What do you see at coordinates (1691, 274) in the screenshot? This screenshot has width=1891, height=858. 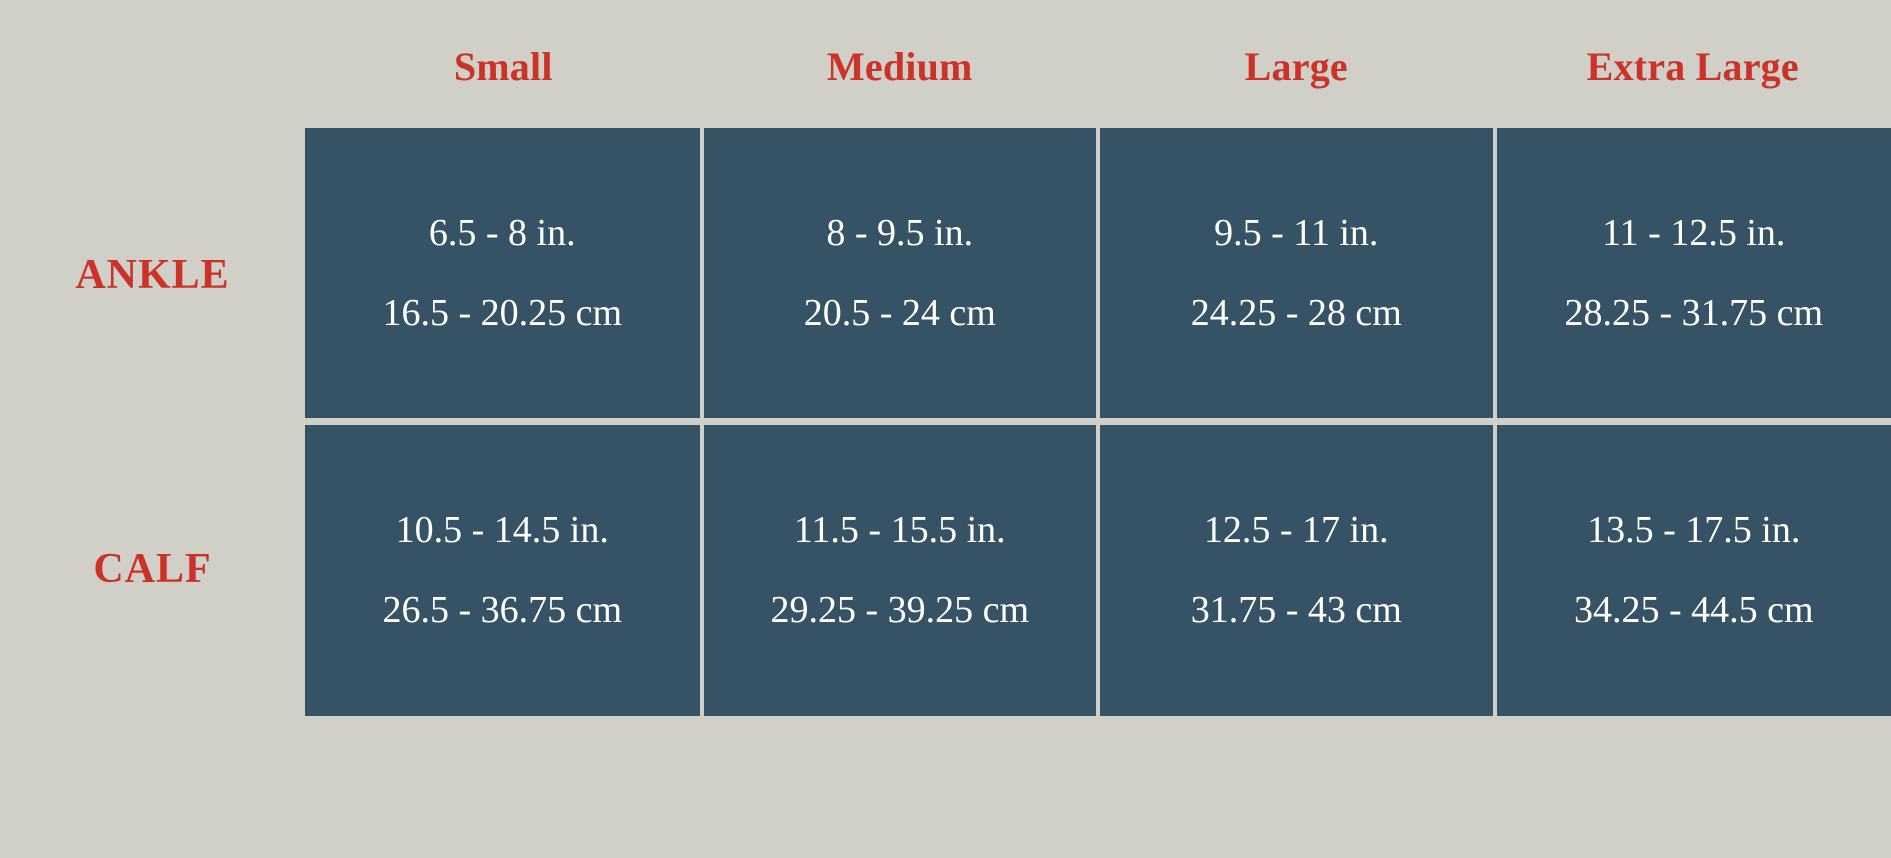 I see `cell-ankle-extra-large: 11 - 12.5 in. 28.25 - 31.75 cm` at bounding box center [1691, 274].